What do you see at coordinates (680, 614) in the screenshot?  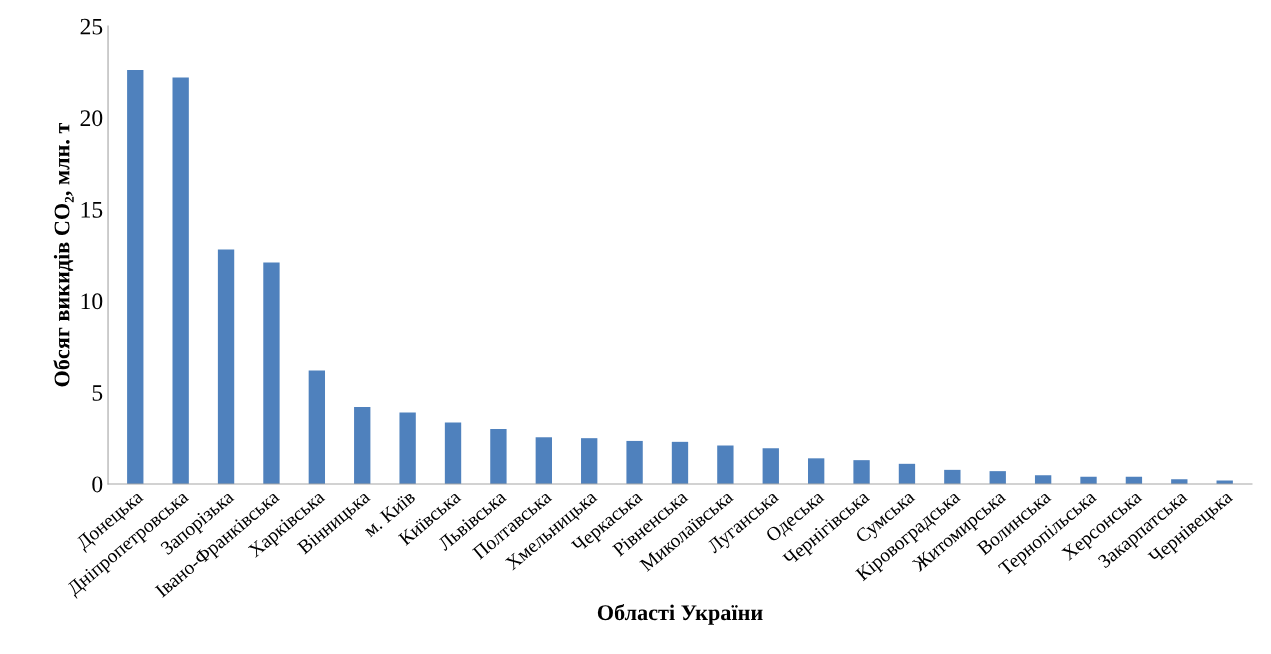 I see `x-axis-title: Області України` at bounding box center [680, 614].